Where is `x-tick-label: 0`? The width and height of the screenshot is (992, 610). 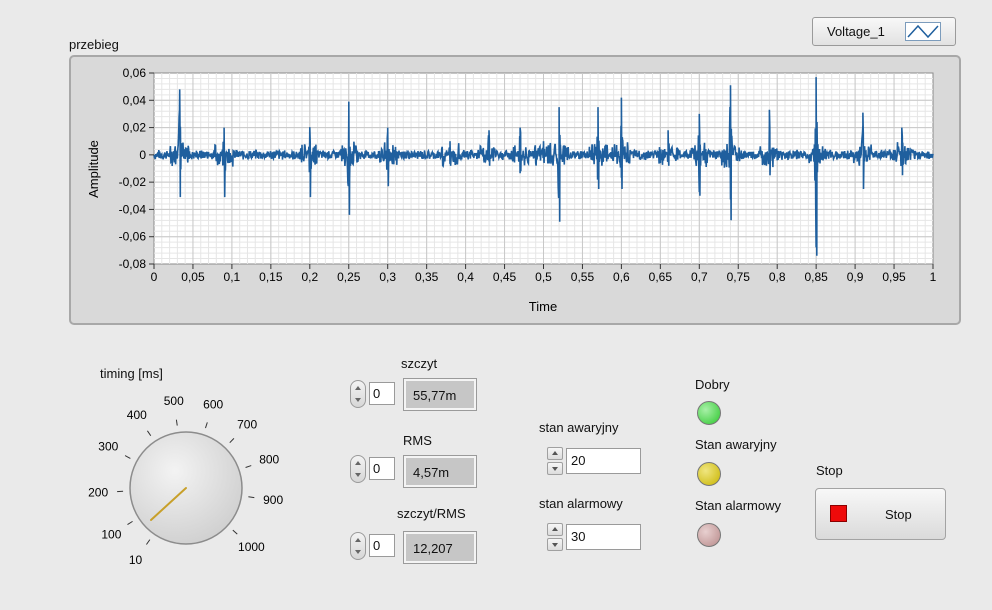
x-tick-label: 0 is located at coordinates (154, 277).